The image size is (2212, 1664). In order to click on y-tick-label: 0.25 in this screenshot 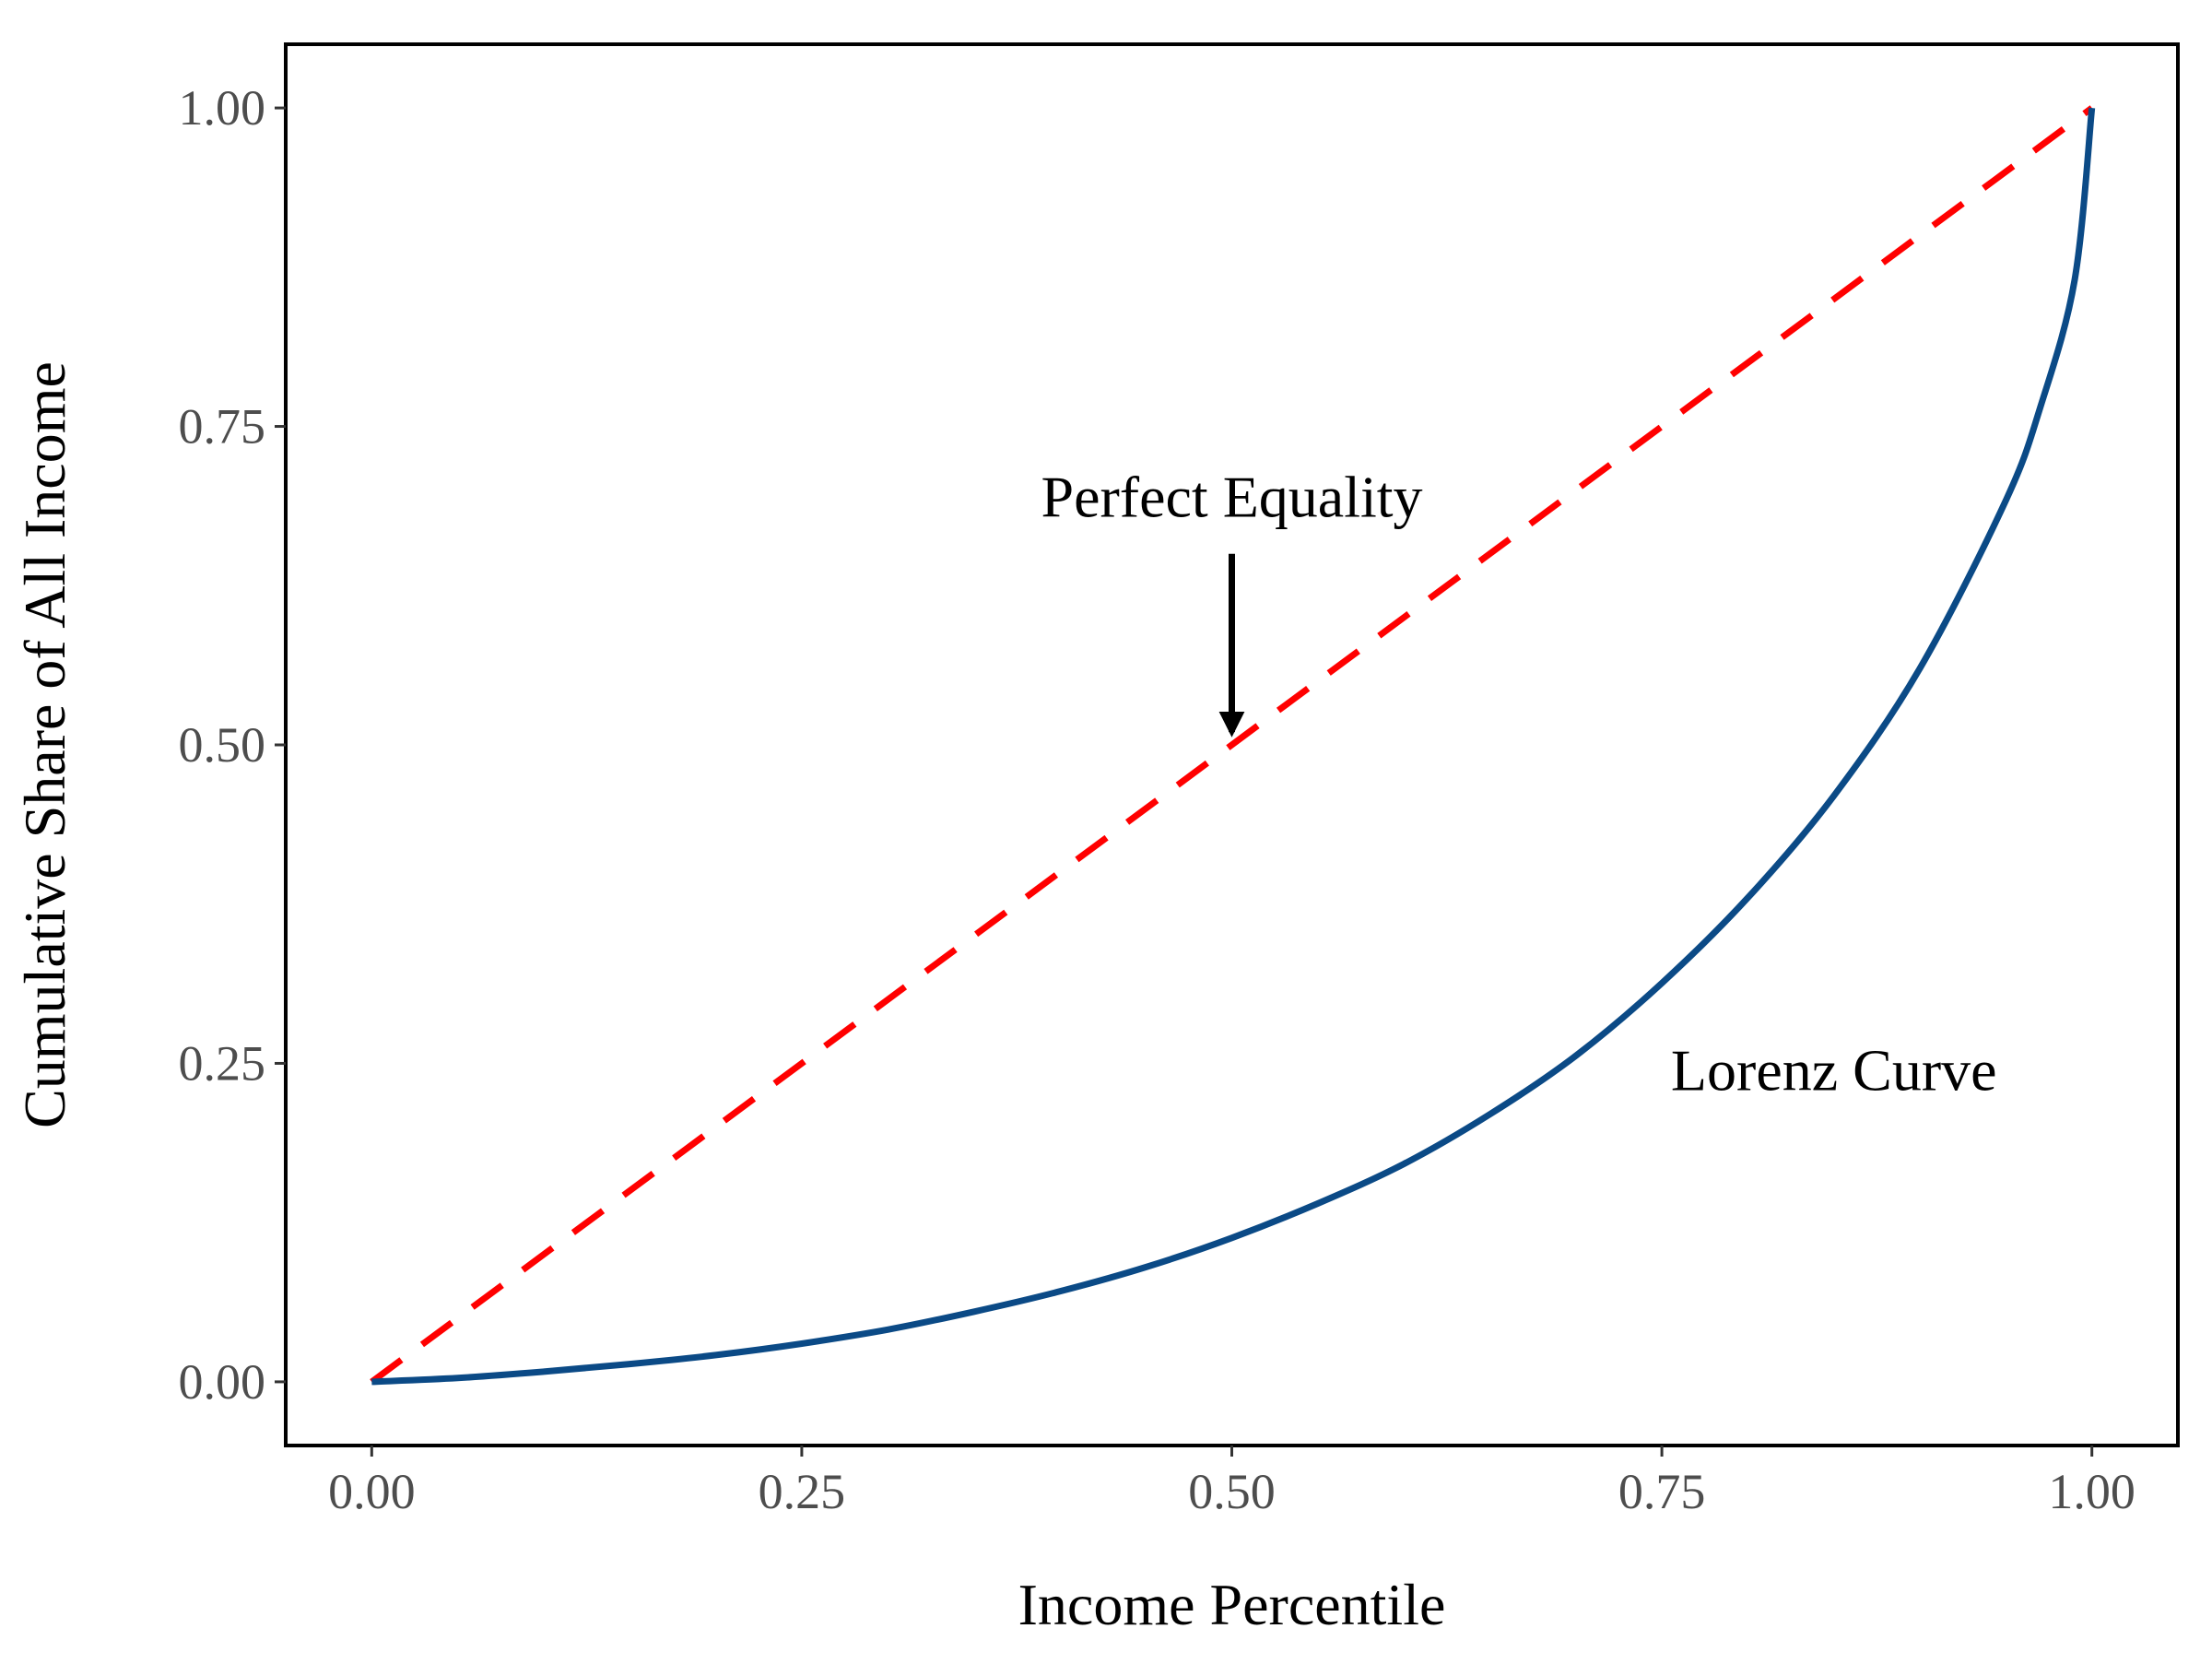, I will do `click(222, 1063)`.